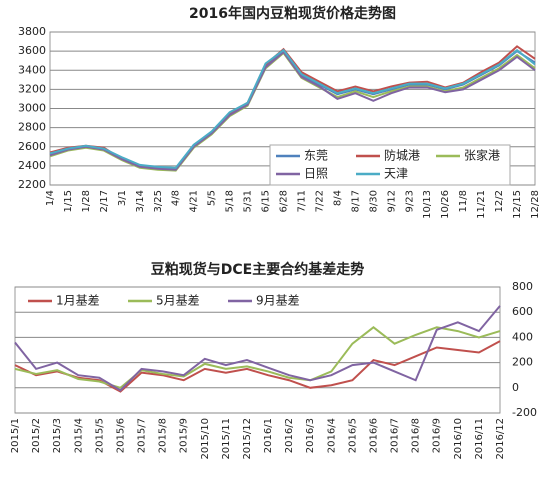 The image size is (550, 483). I want to click on x-tick-label: 2016/2, so click(289, 435).